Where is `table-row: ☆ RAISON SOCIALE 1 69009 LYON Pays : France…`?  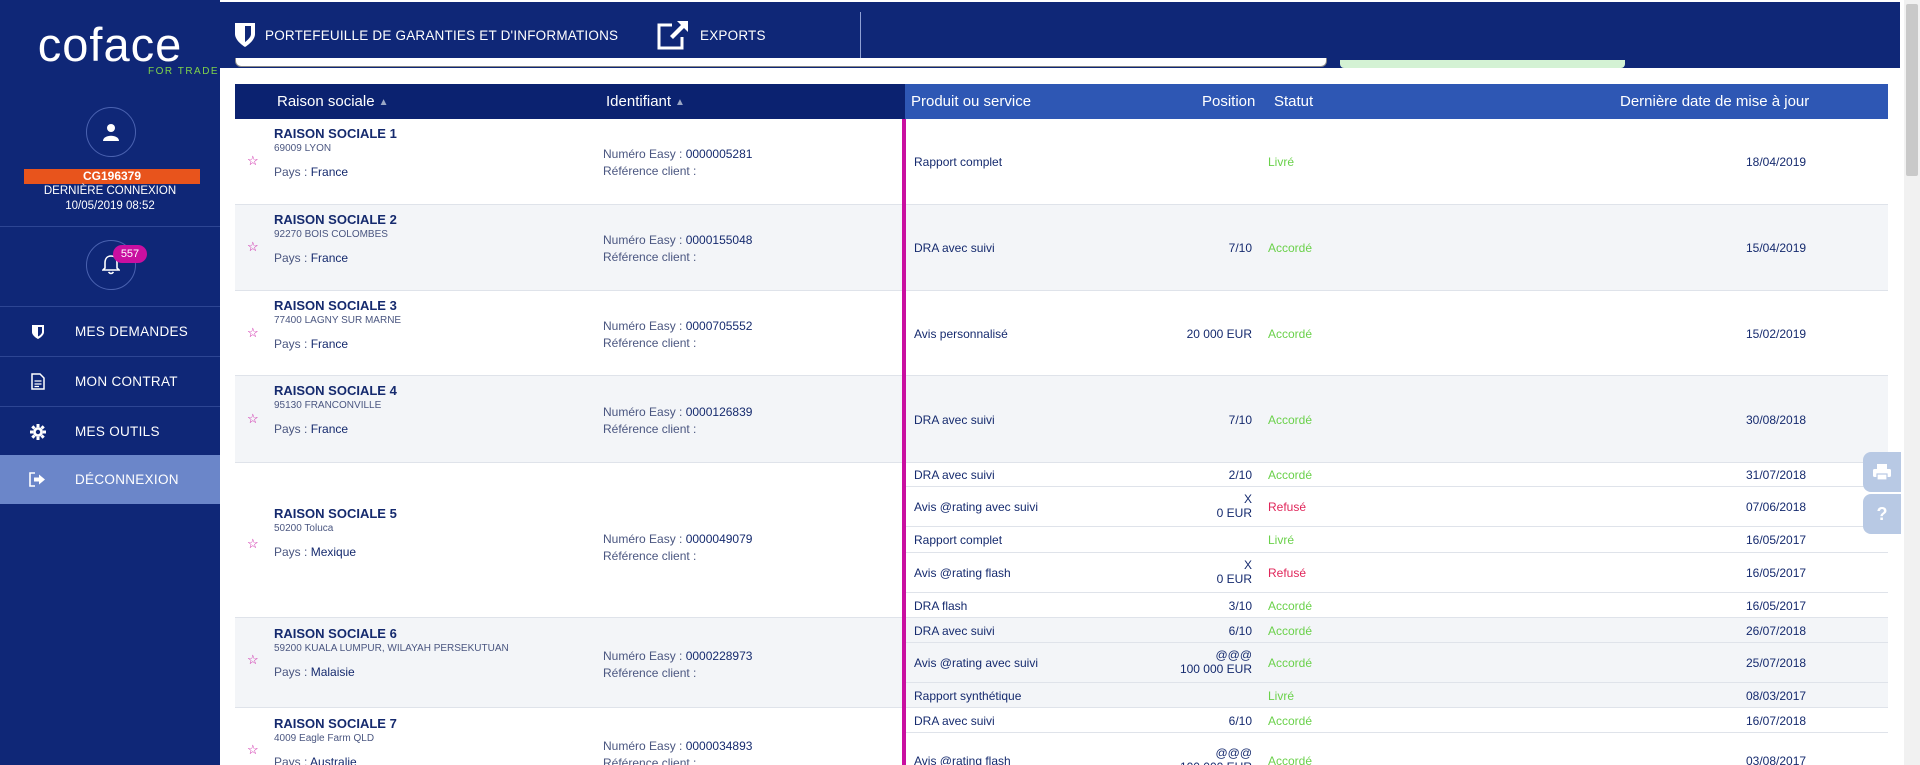
table-row: ☆ RAISON SOCIALE 1 69009 LYON Pays : France… is located at coordinates (1061, 162).